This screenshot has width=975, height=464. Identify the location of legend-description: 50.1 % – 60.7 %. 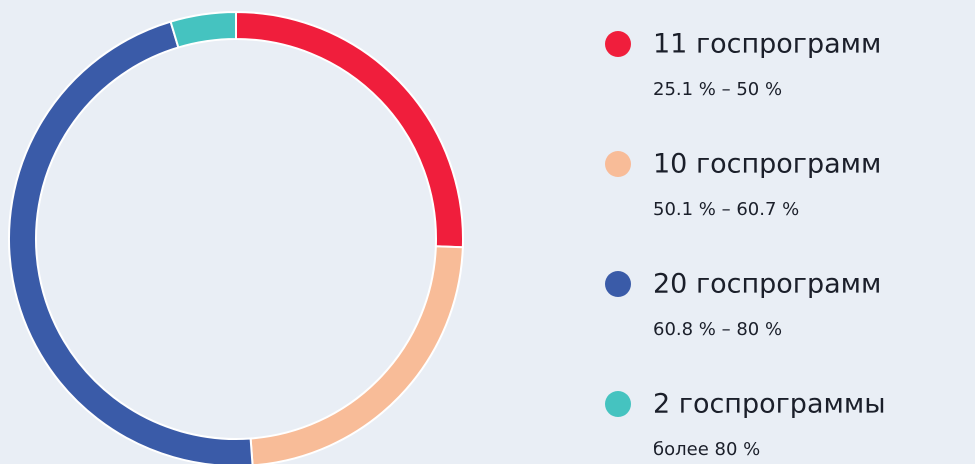
(726, 209).